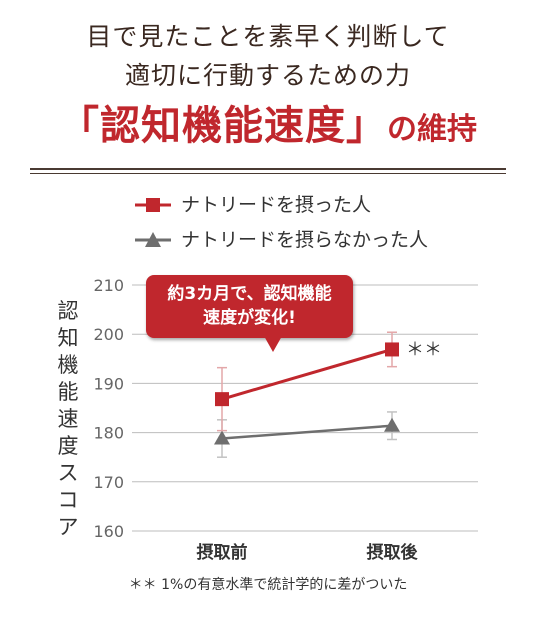  What do you see at coordinates (68, 419) in the screenshot?
I see `y-axis-label: 認知機能速度スコア` at bounding box center [68, 419].